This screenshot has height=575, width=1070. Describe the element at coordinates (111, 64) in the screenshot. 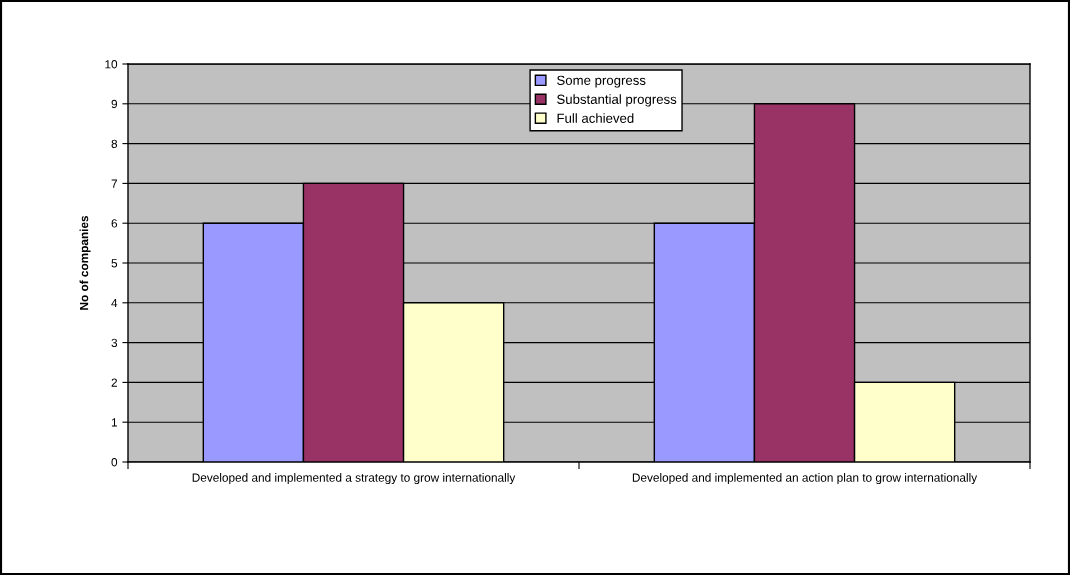

I see `y-tick-label: 10` at that location.